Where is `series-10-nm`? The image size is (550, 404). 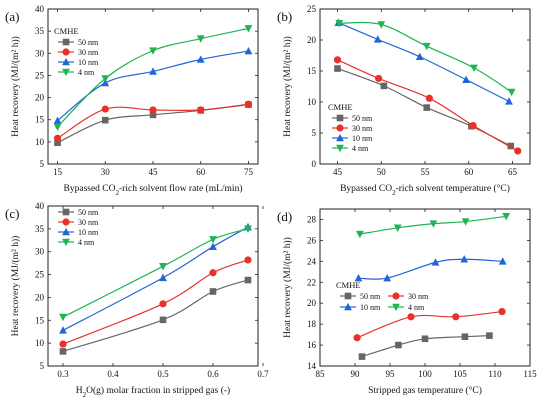
series-10-nm is located at coordinates (423, 61).